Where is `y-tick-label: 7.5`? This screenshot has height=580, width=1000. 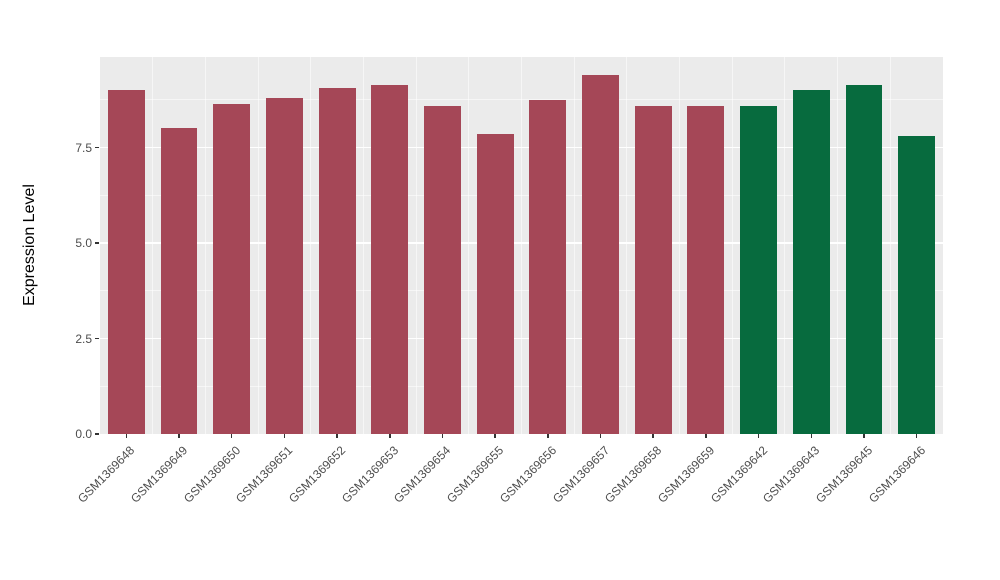
y-tick-label: 7.5 is located at coordinates (83, 147).